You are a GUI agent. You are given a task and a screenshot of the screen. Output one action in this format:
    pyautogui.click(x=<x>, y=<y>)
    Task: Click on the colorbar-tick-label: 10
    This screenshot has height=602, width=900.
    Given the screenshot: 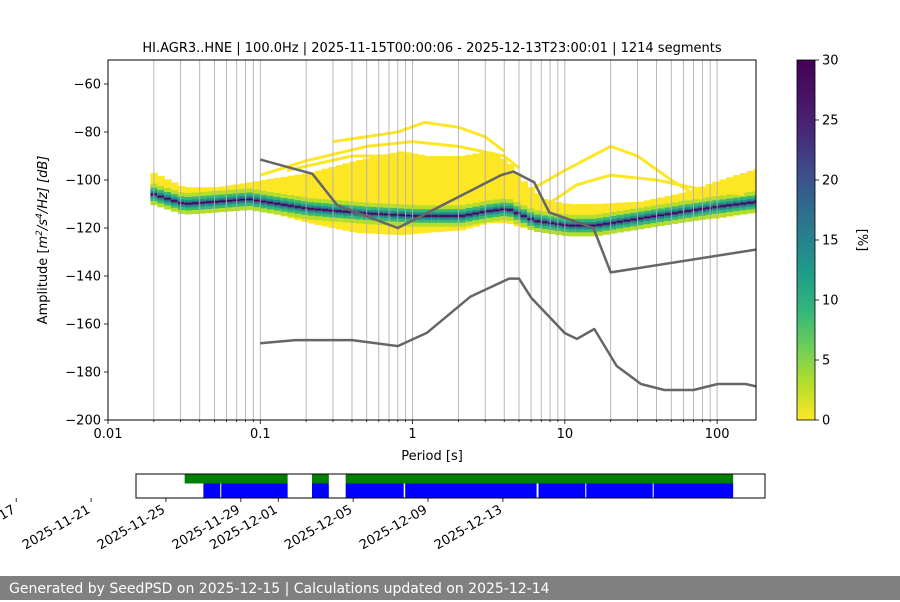 What is the action you would take?
    pyautogui.click(x=830, y=301)
    